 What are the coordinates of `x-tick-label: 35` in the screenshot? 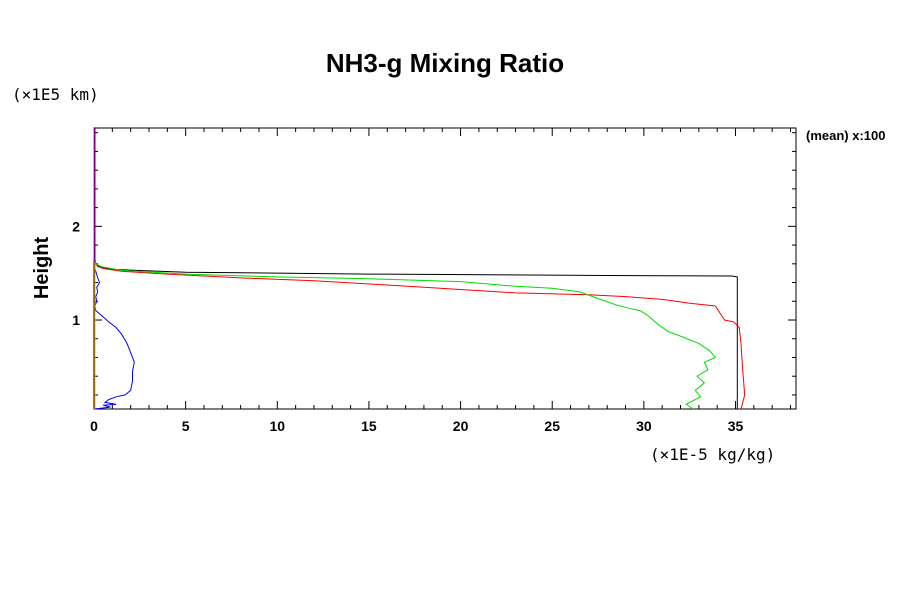 It's located at (736, 426).